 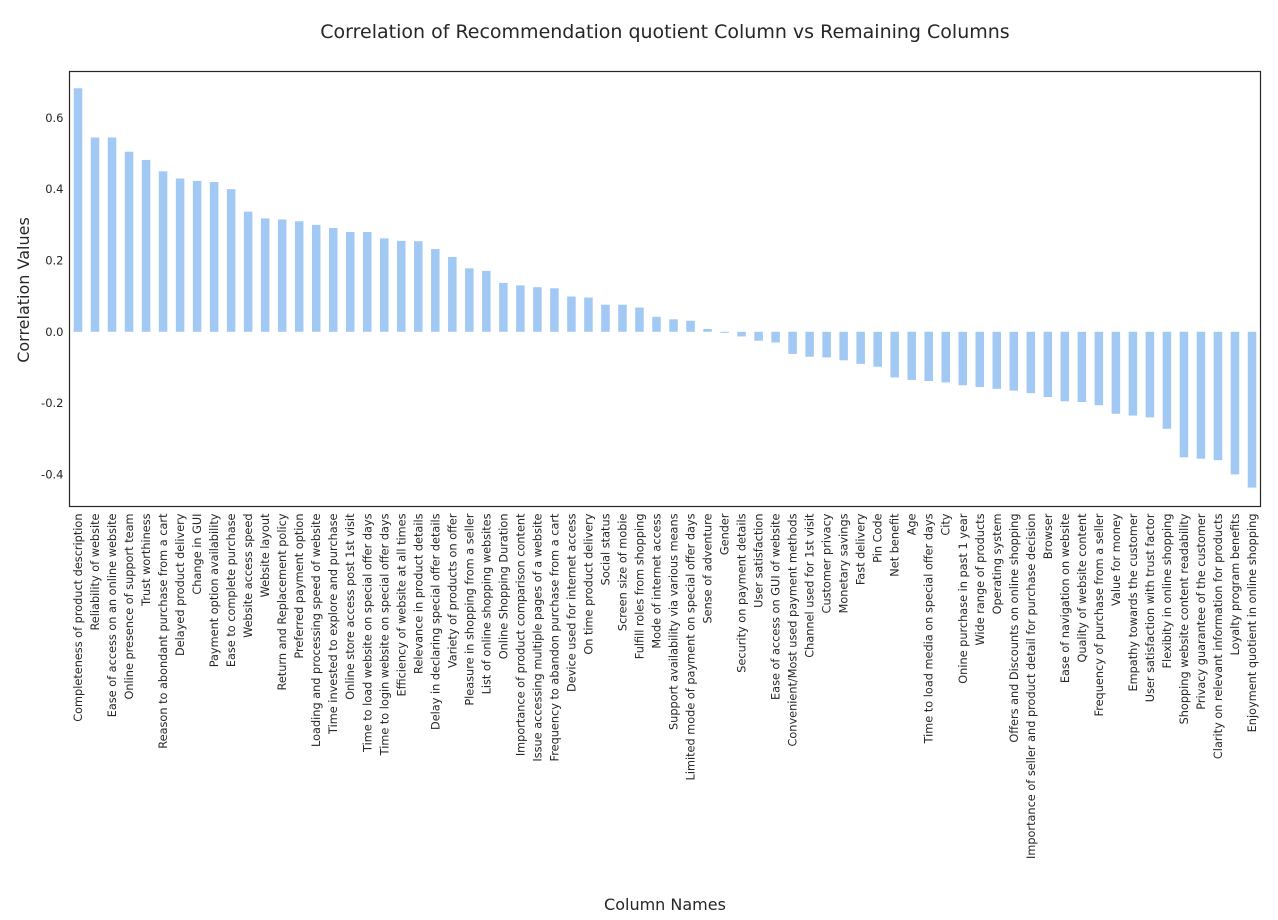 I want to click on x-tick-label: Security on payment details, so click(x=742, y=592).